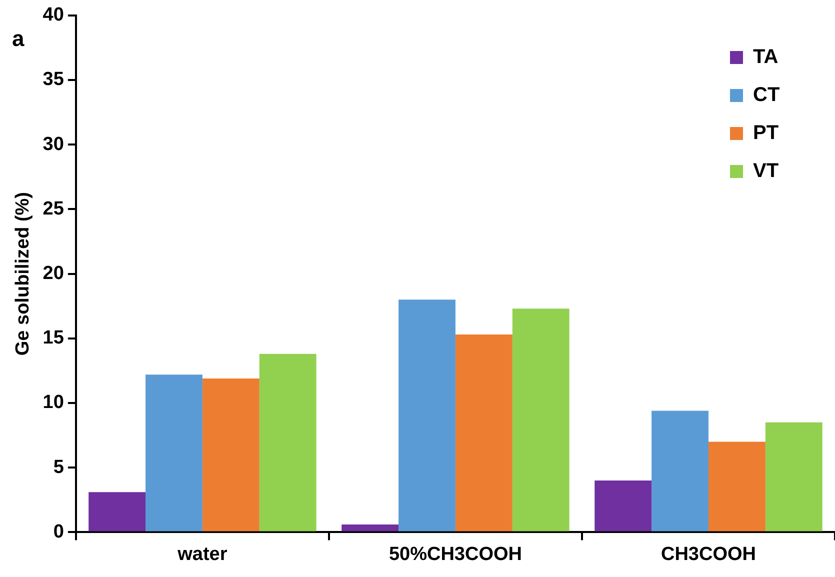 The image size is (835, 577). What do you see at coordinates (455, 554) in the screenshot?
I see `x-tick-label: 50%CH3COOH` at bounding box center [455, 554].